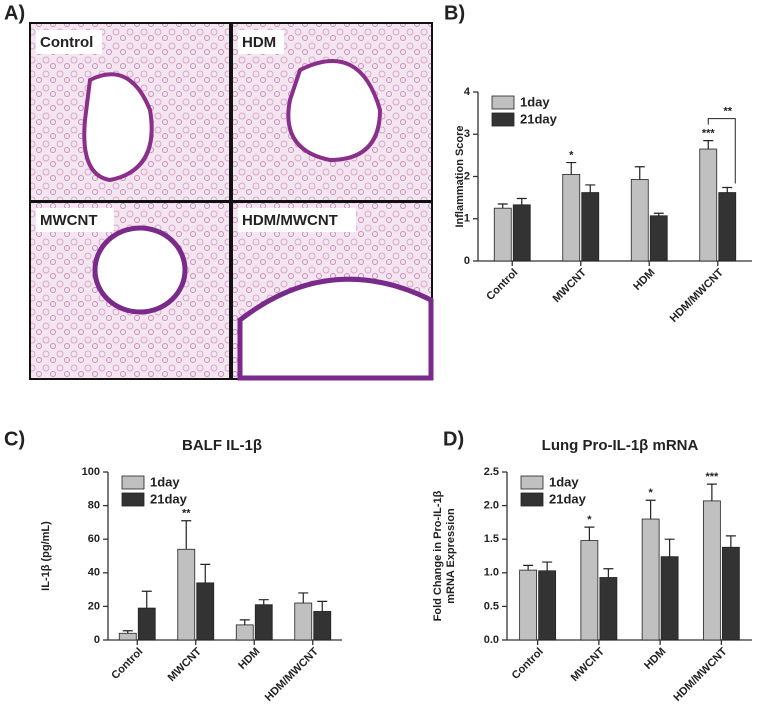 The height and width of the screenshot is (714, 760). What do you see at coordinates (290, 220) in the screenshot?
I see `image-label: HDM/MWCNT` at bounding box center [290, 220].